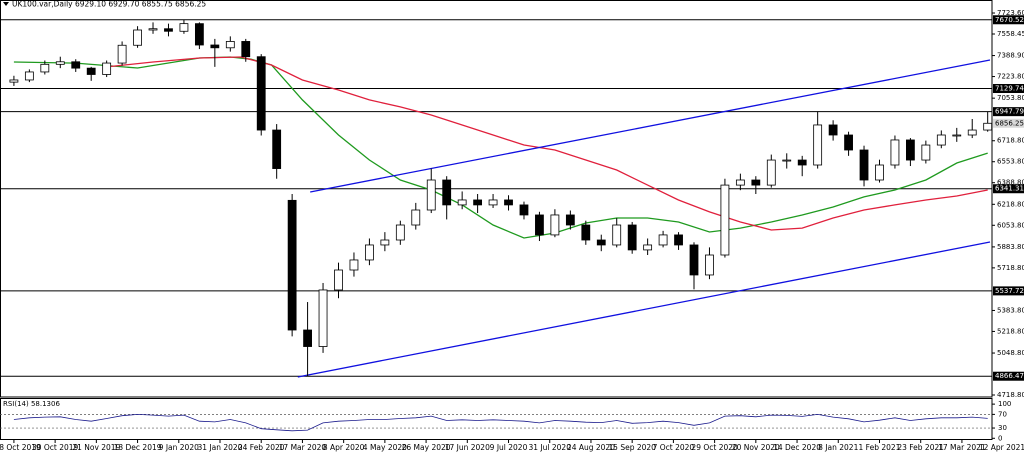 The height and width of the screenshot is (458, 1024). Describe the element at coordinates (920, 447) in the screenshot. I see `x-tick-label: 23 Feb 2021` at that location.